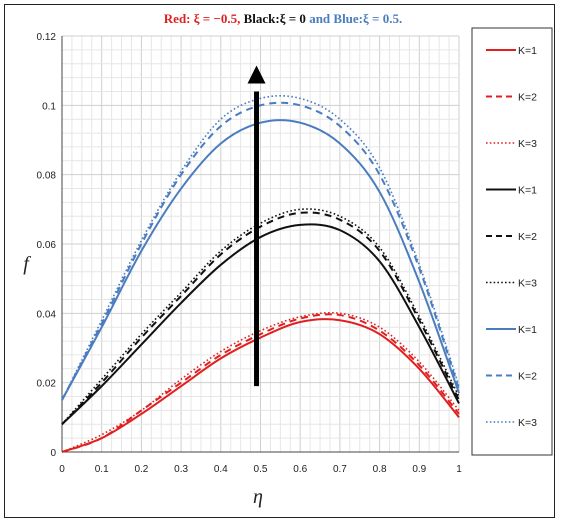 The height and width of the screenshot is (524, 561). What do you see at coordinates (53, 453) in the screenshot?
I see `y-tick-label: 0` at bounding box center [53, 453].